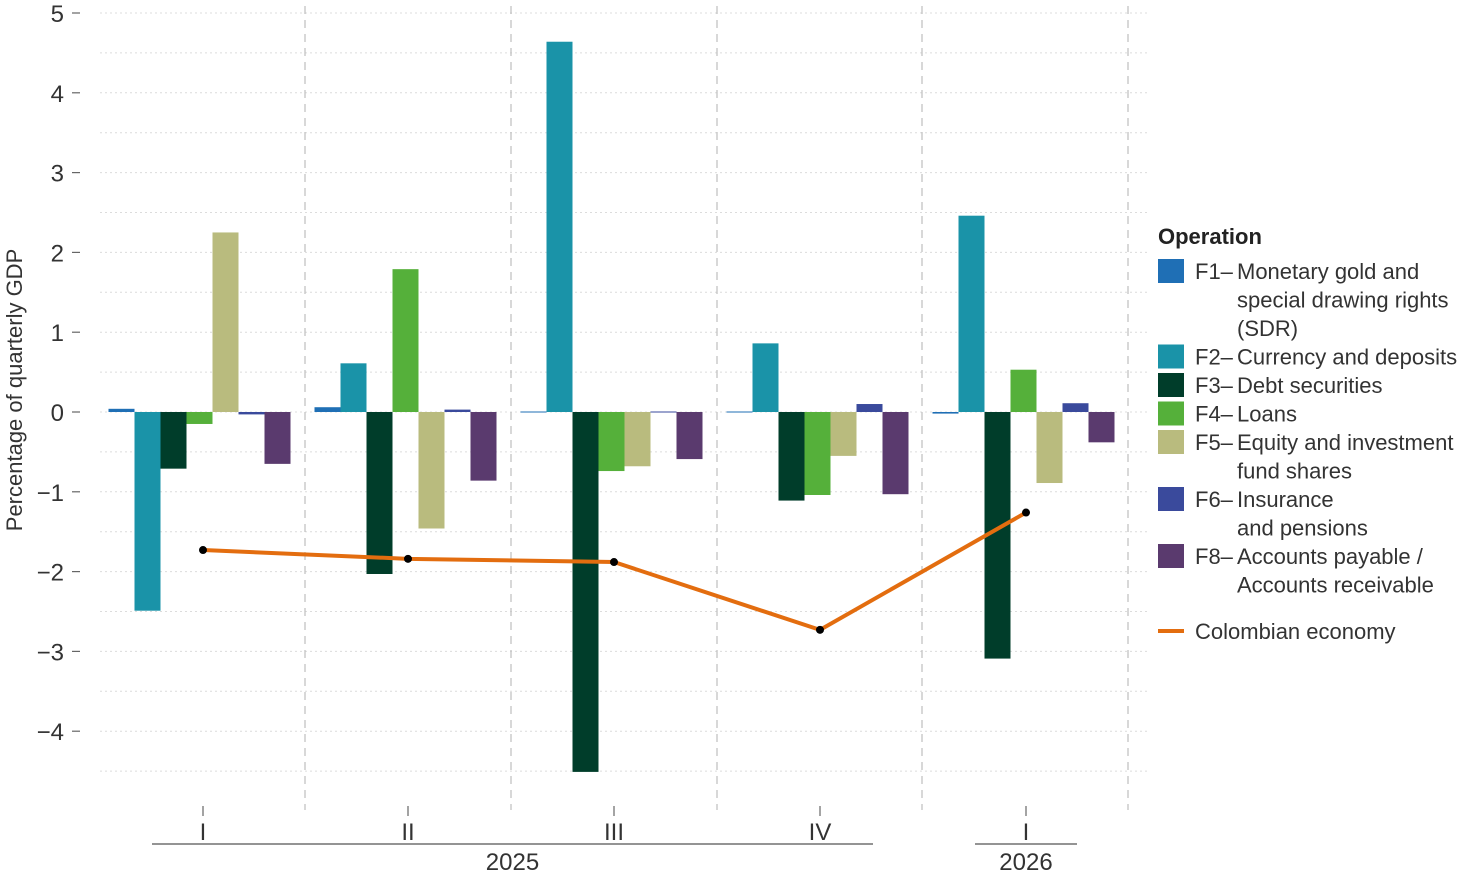 The image size is (1480, 880). What do you see at coordinates (1214, 414) in the screenshot?
I see `legend-code: F4–` at bounding box center [1214, 414].